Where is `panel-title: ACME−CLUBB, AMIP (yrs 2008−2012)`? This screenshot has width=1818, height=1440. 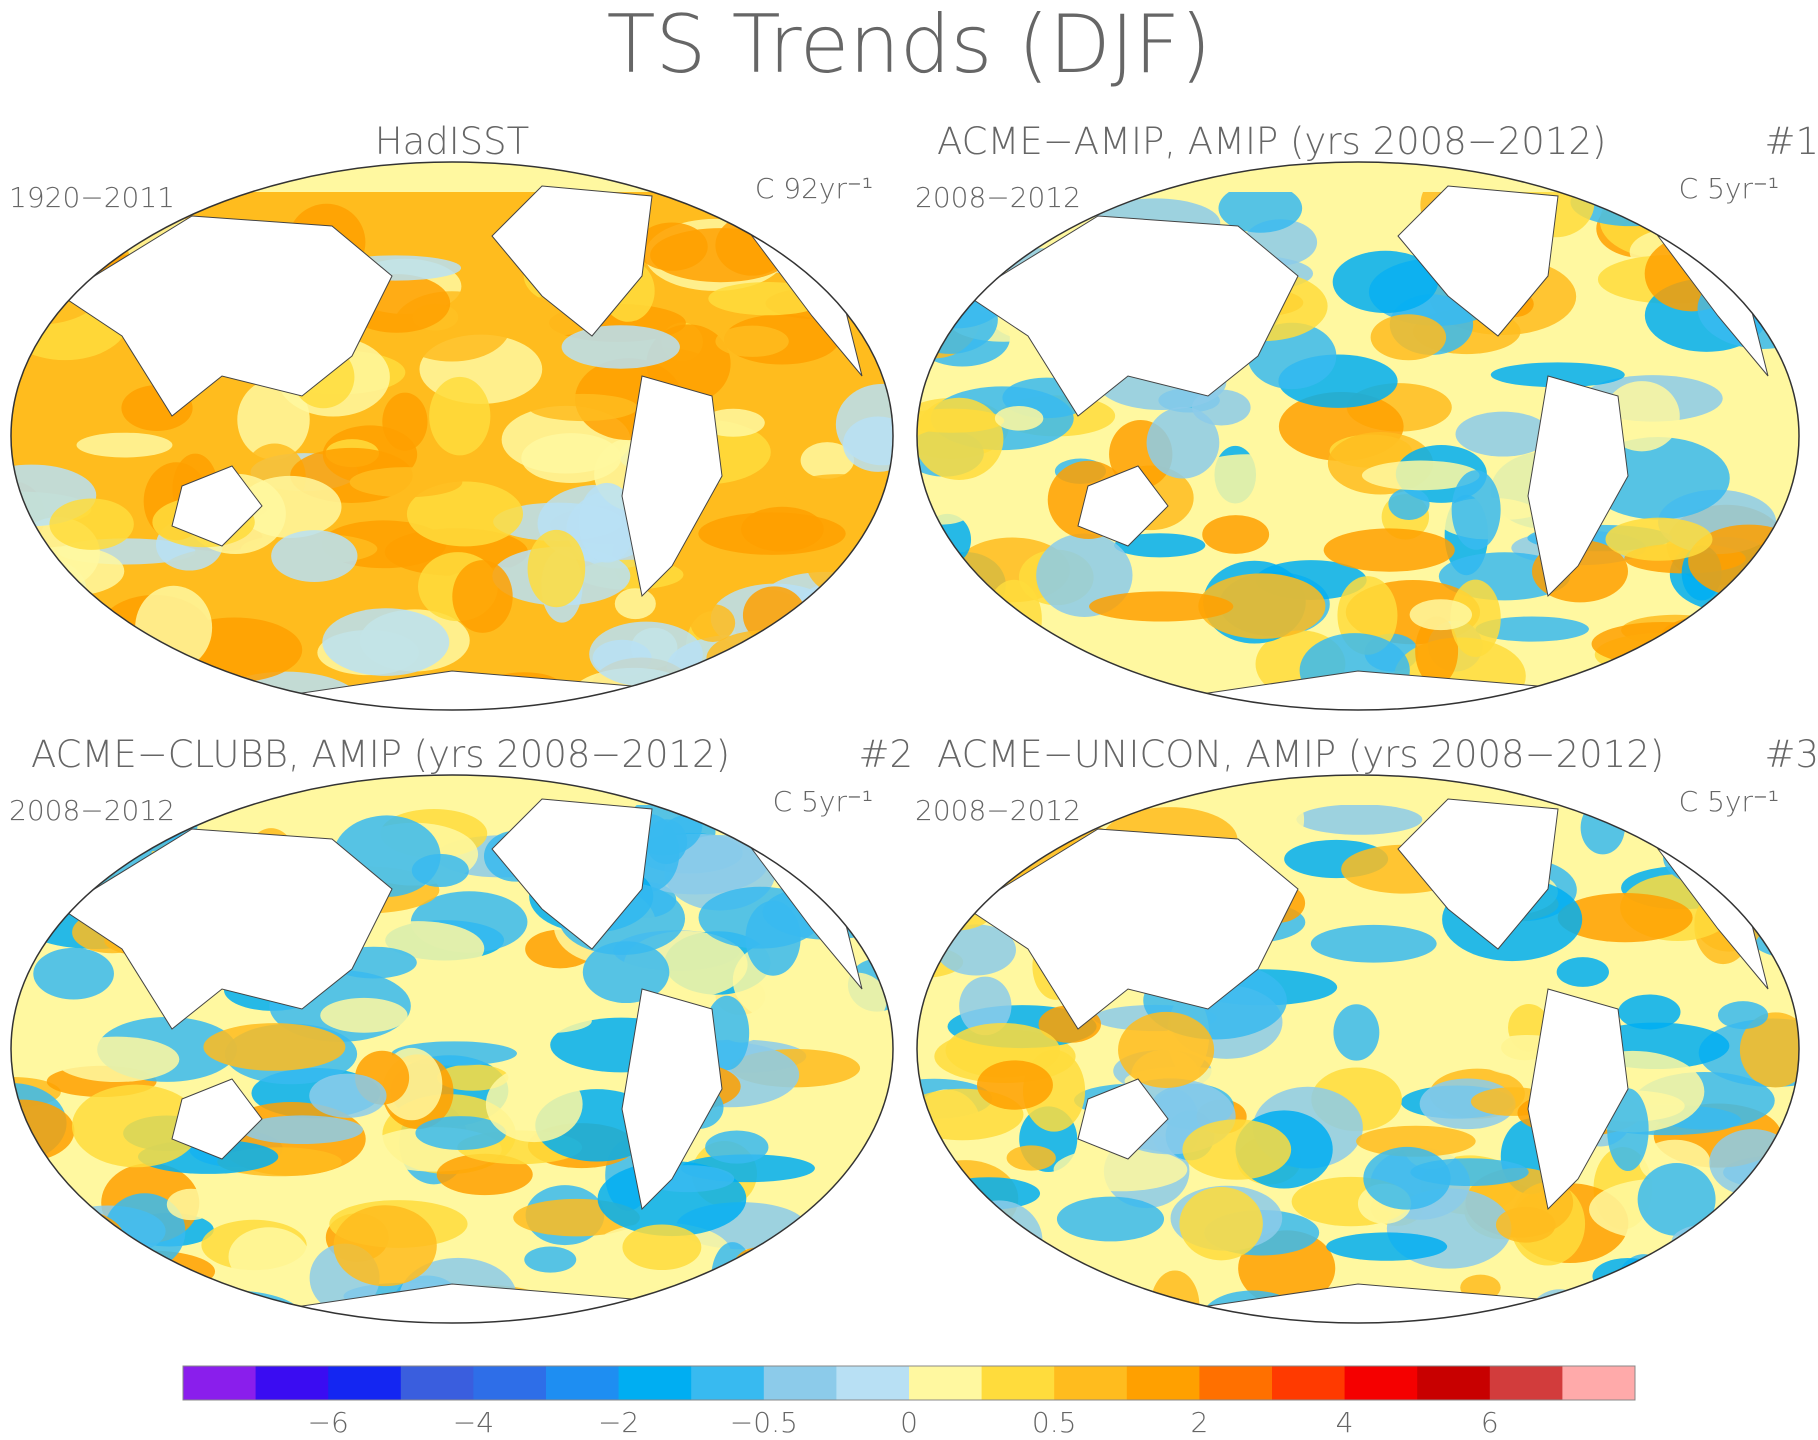
panel-title: ACME−CLUBB, AMIP (yrs 2008−2012) is located at coordinates (380, 754).